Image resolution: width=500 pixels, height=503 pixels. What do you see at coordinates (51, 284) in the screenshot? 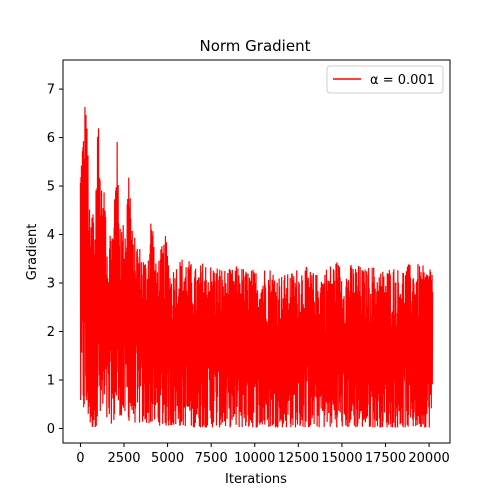
I see `y-tick-label: 3` at bounding box center [51, 284].